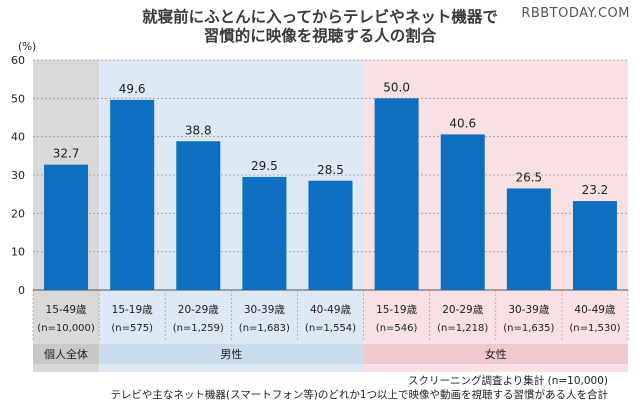 The height and width of the screenshot is (415, 640). I want to click on category-label-8: 40-49歳, so click(595, 310).